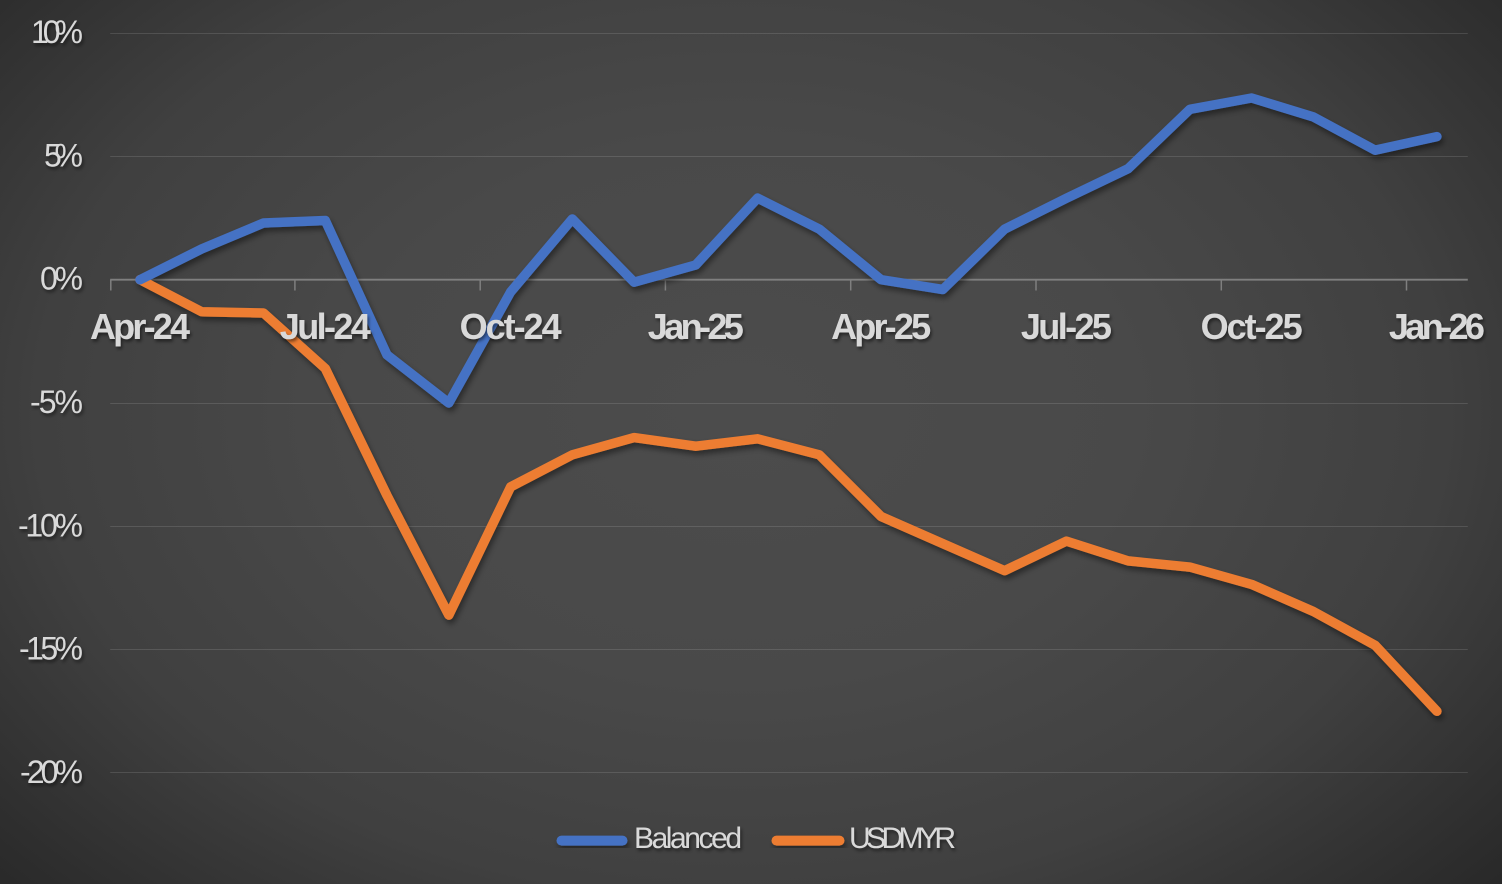 The image size is (1502, 884). What do you see at coordinates (50, 525) in the screenshot?
I see `svg-text: -10%` at bounding box center [50, 525].